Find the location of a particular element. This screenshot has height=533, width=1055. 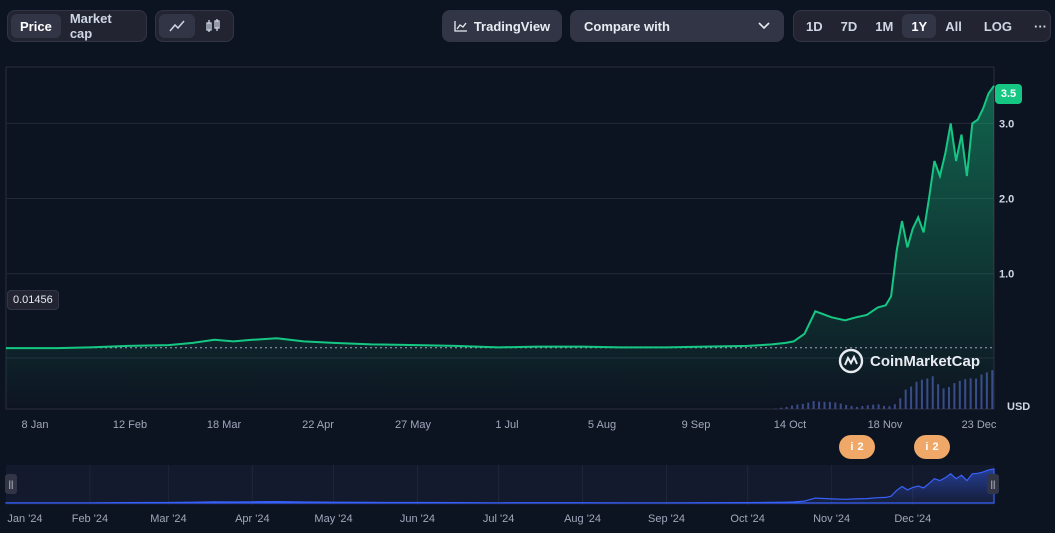

navigator-tick-label: Aug '24 is located at coordinates (582, 519).